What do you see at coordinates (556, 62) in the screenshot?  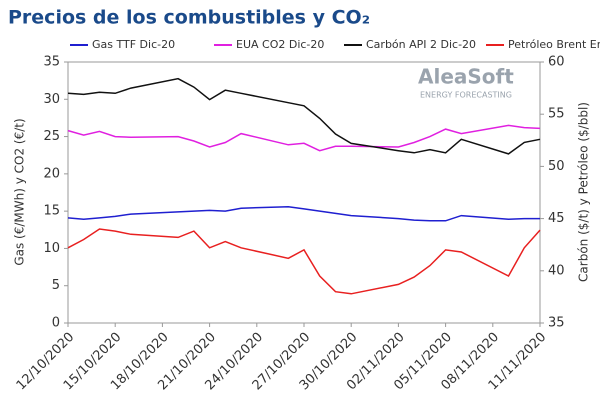 I see `y2-tick-label: 60` at bounding box center [556, 62].